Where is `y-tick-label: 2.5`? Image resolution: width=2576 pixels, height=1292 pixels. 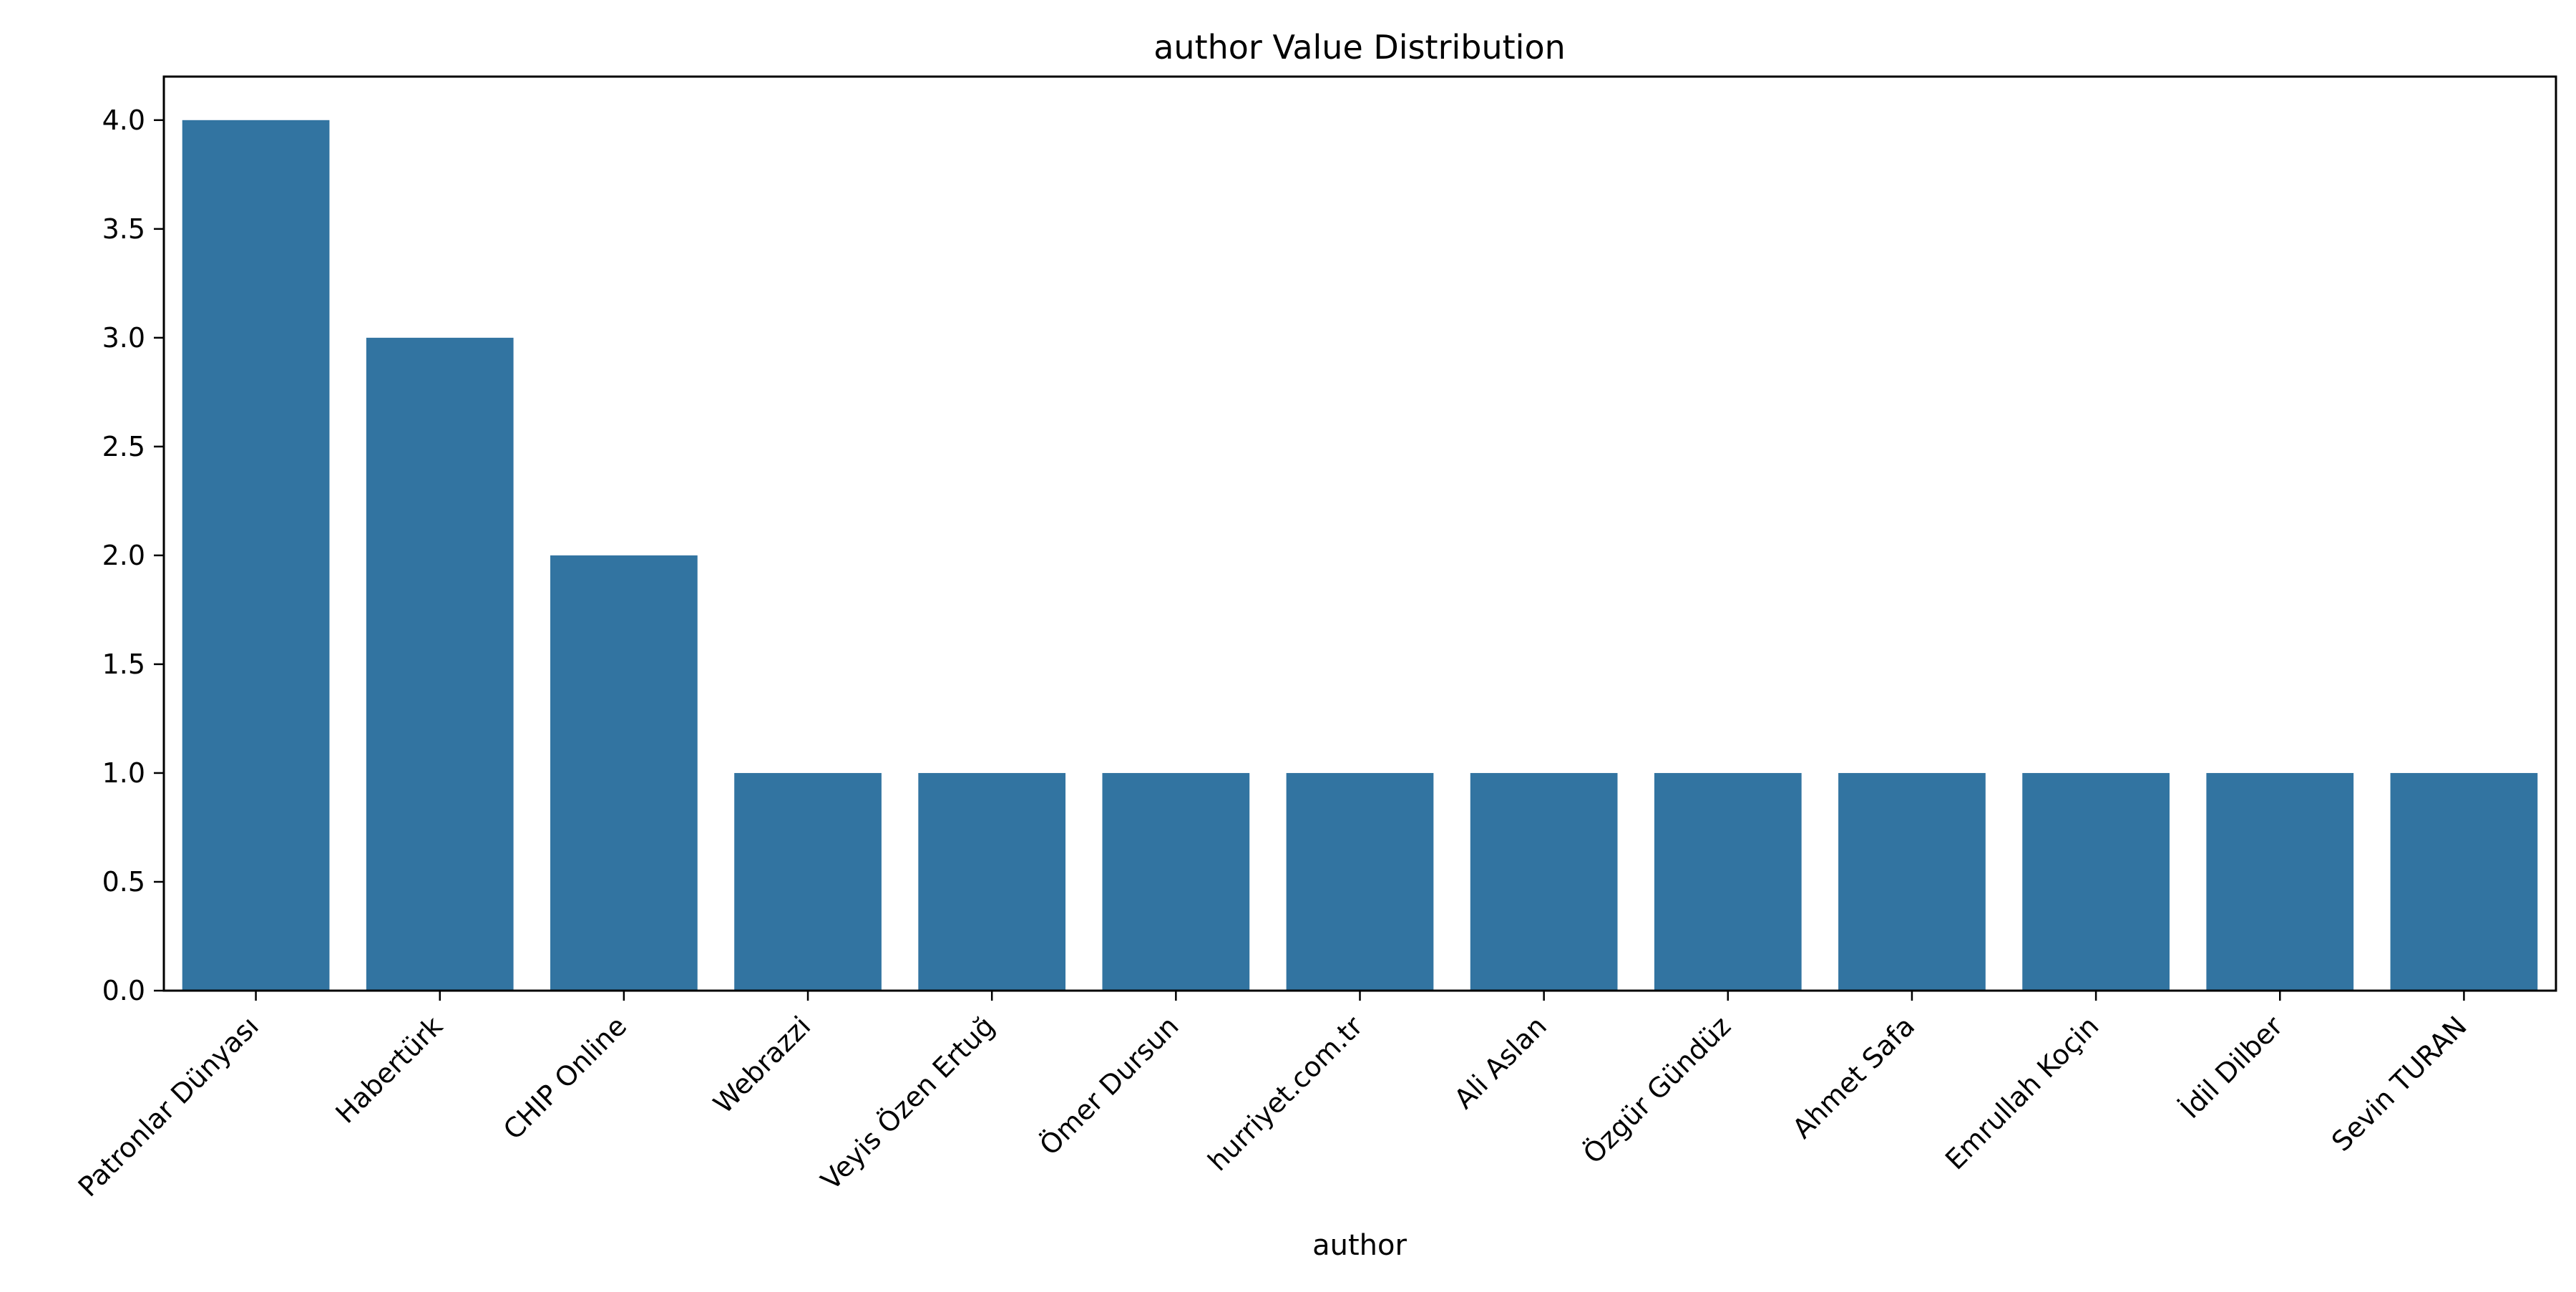
y-tick-label: 2.5 is located at coordinates (123, 446).